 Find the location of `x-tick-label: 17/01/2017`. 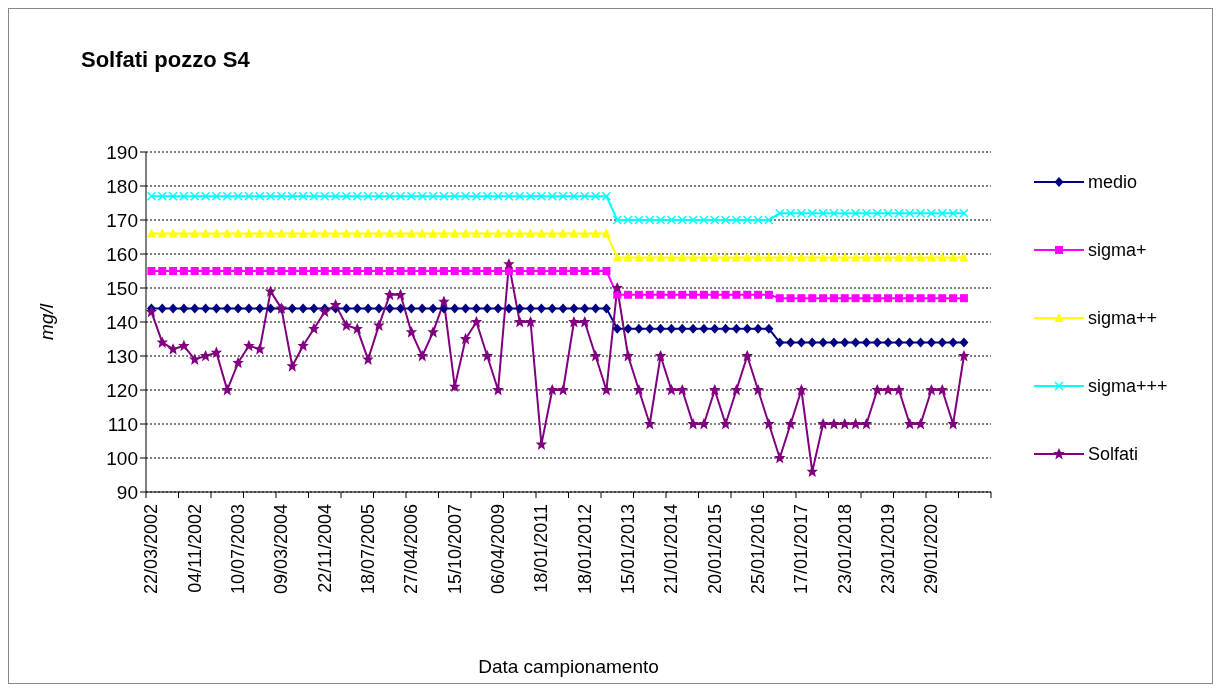

x-tick-label: 17/01/2017 is located at coordinates (801, 549).